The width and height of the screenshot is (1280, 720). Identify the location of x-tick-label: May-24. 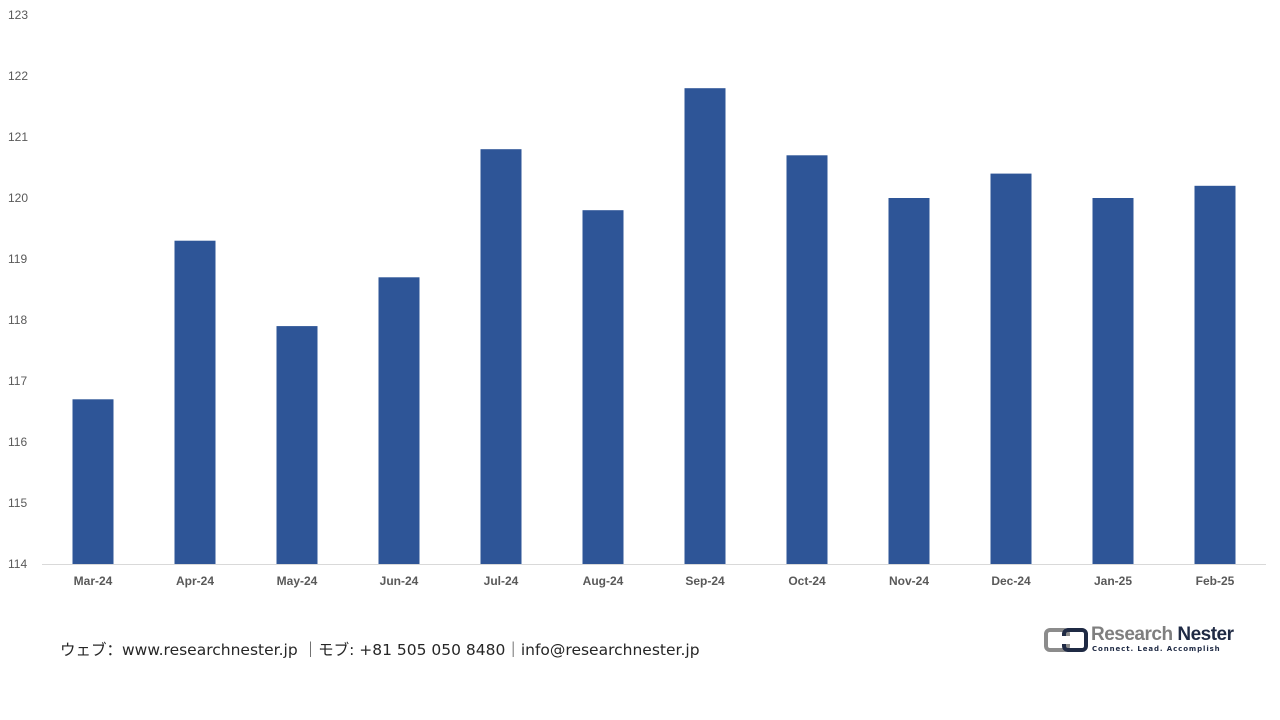
(297, 581).